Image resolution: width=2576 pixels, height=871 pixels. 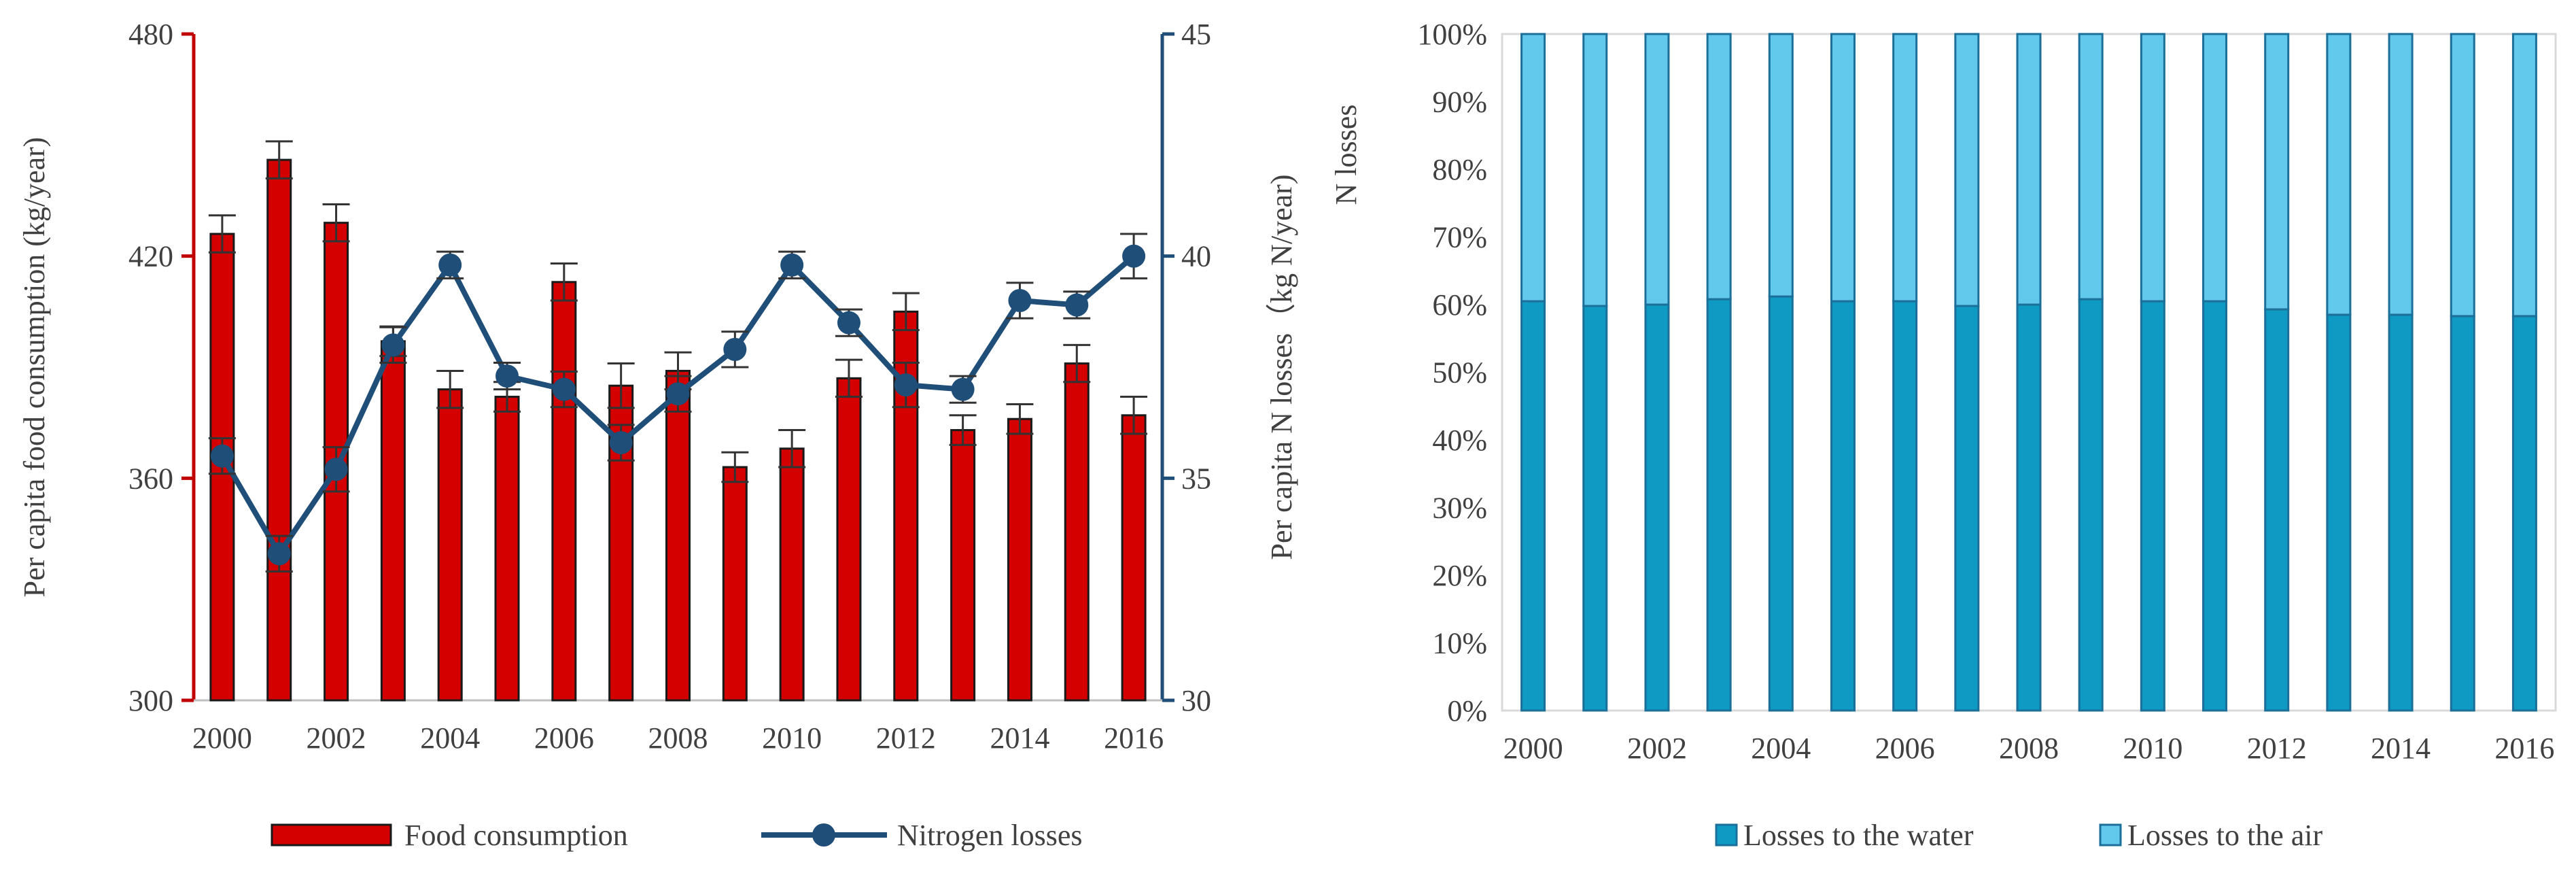 What do you see at coordinates (1467, 711) in the screenshot?
I see `right-chart-y-tick-label: 0%` at bounding box center [1467, 711].